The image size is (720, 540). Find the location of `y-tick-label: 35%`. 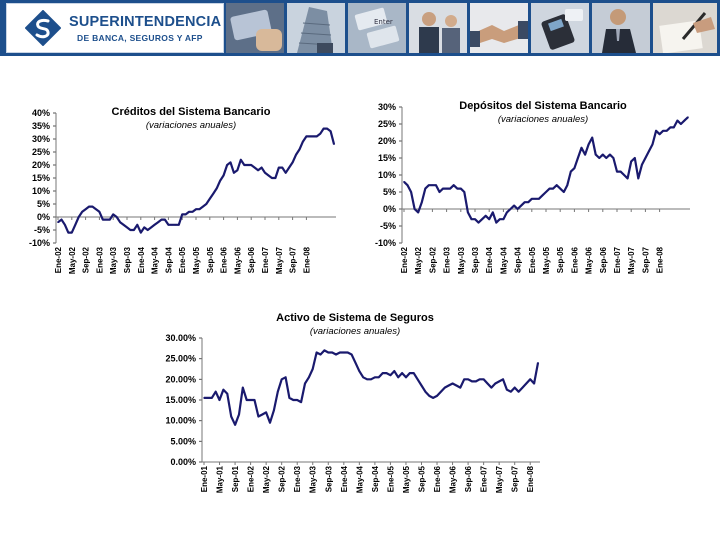

y-tick-label: 35% is located at coordinates (41, 126).